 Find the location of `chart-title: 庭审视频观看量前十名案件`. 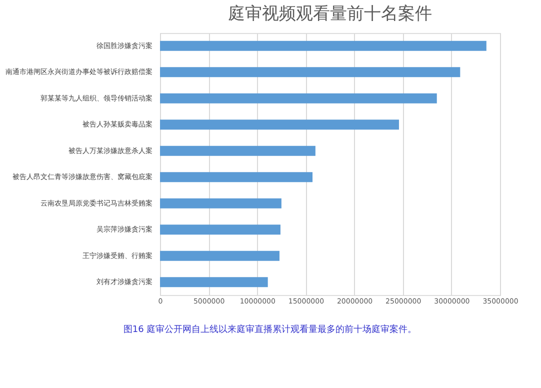

chart-title: 庭审视频观看量前十名案件 is located at coordinates (330, 14).